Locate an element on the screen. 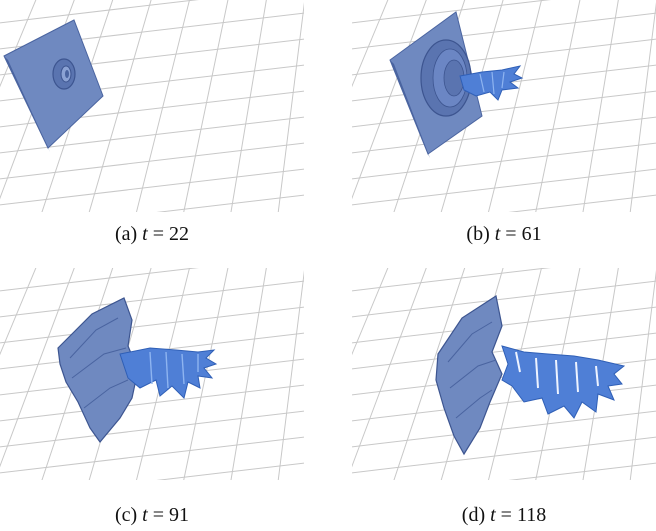  caption-c: (c) t = 91 is located at coordinates (152, 515).